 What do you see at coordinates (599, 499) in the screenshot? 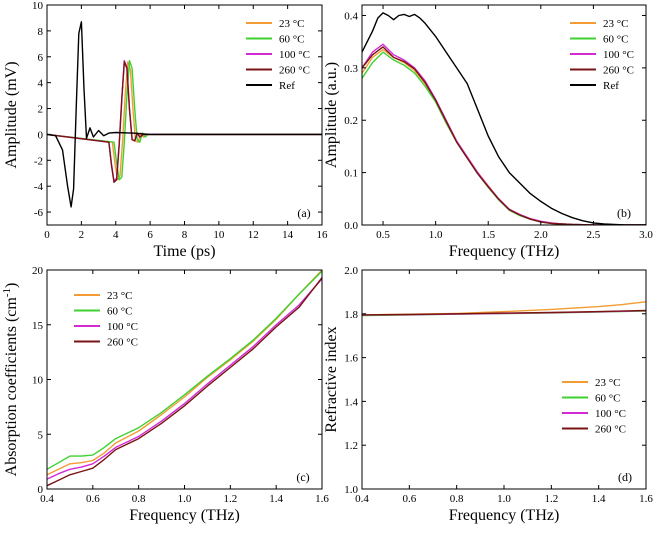
I see `panel-d-xtick-label: 1.4` at bounding box center [599, 499].